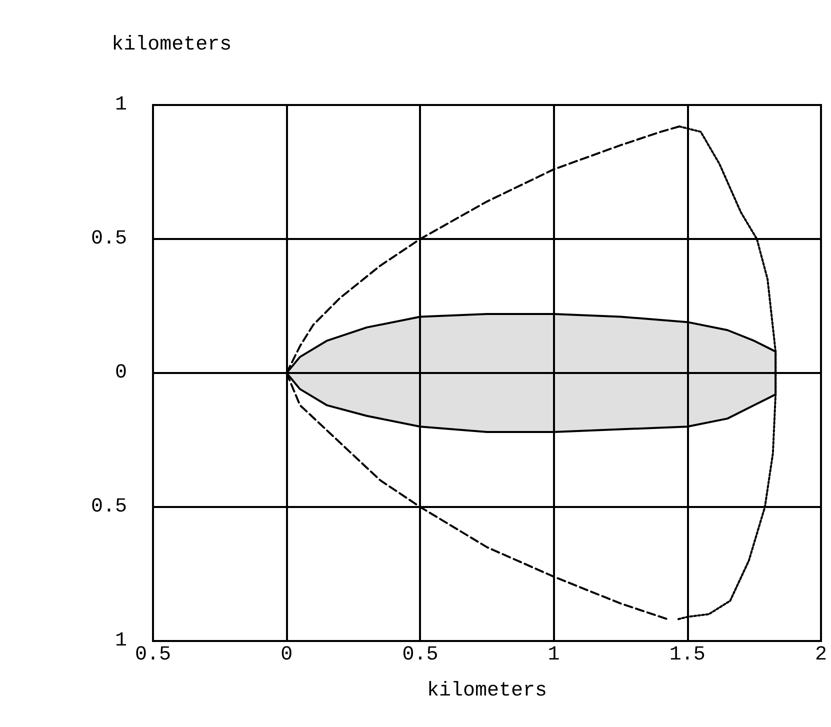 The height and width of the screenshot is (727, 831). What do you see at coordinates (120, 373) in the screenshot?
I see `y-tick-label: 0` at bounding box center [120, 373].